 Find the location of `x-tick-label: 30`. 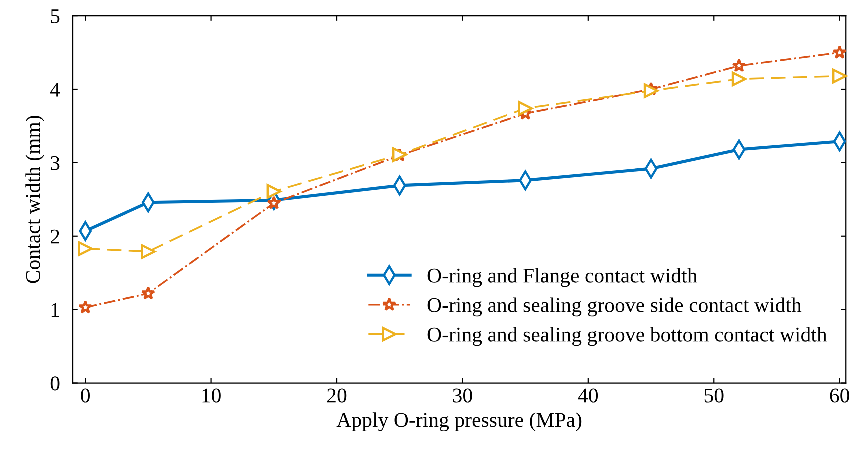

x-tick-label: 30 is located at coordinates (462, 395).